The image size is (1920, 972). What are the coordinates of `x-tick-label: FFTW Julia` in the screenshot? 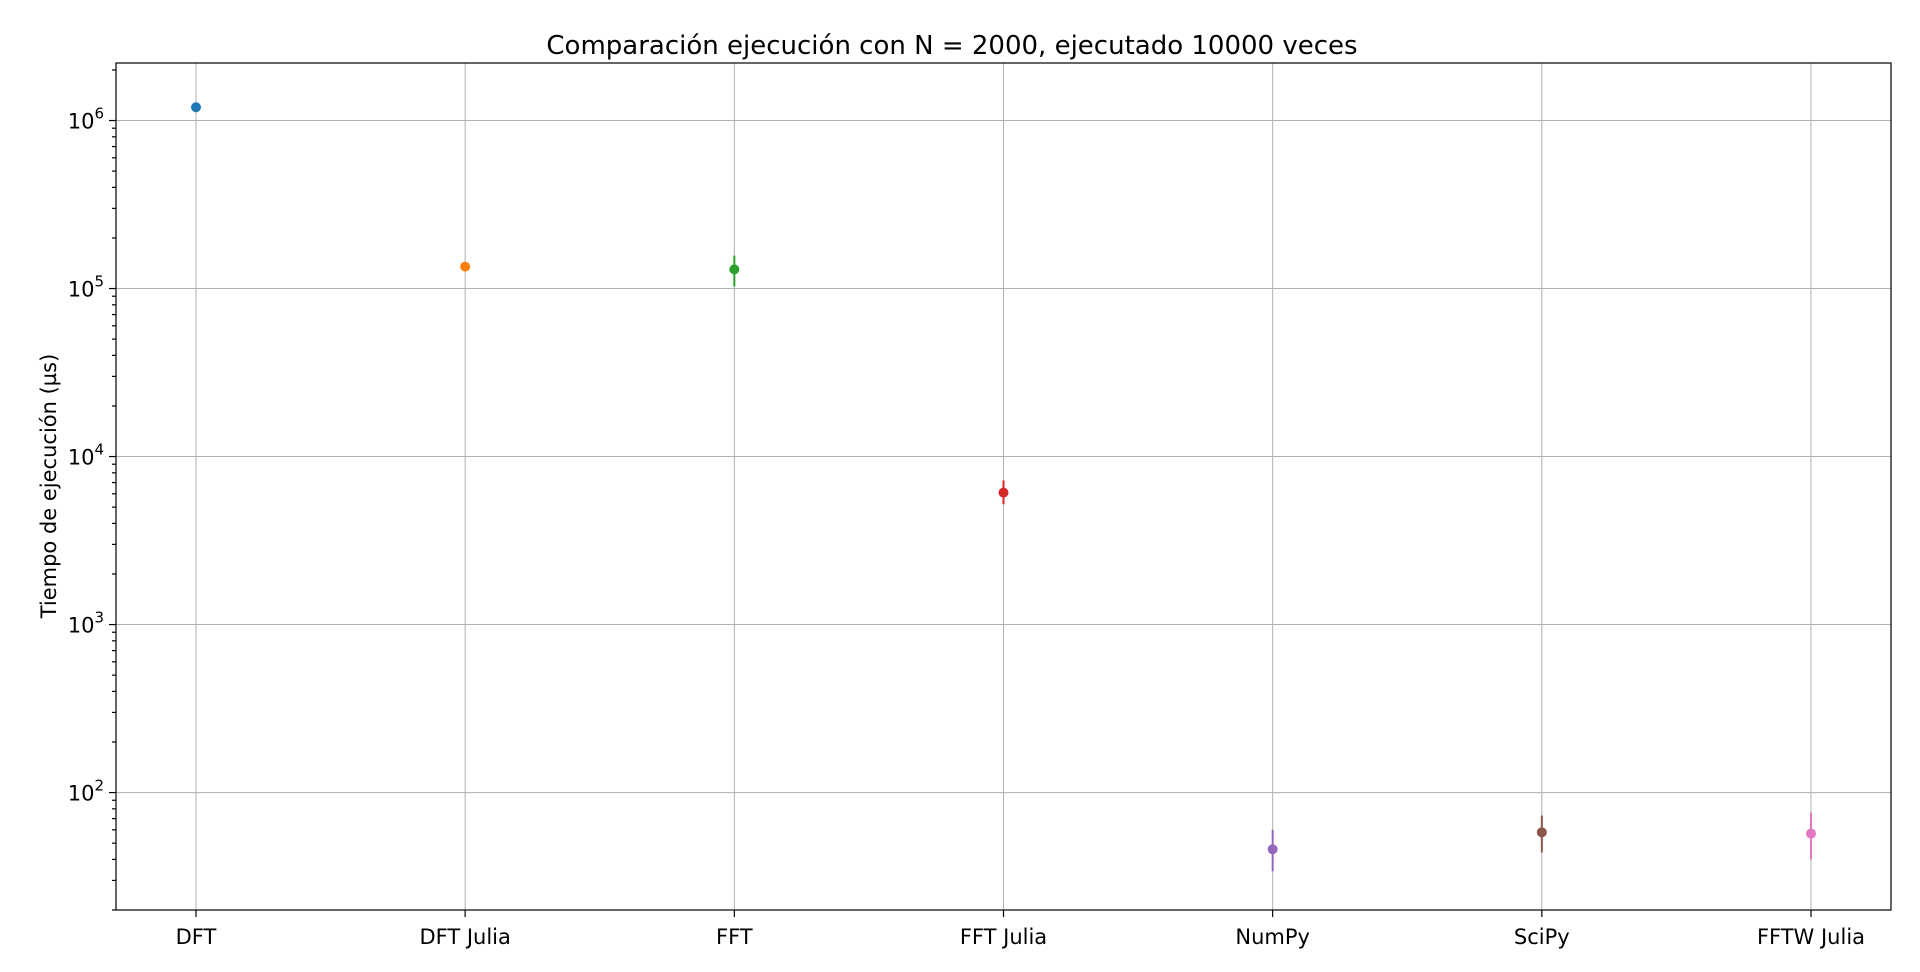 It's located at (1811, 937).